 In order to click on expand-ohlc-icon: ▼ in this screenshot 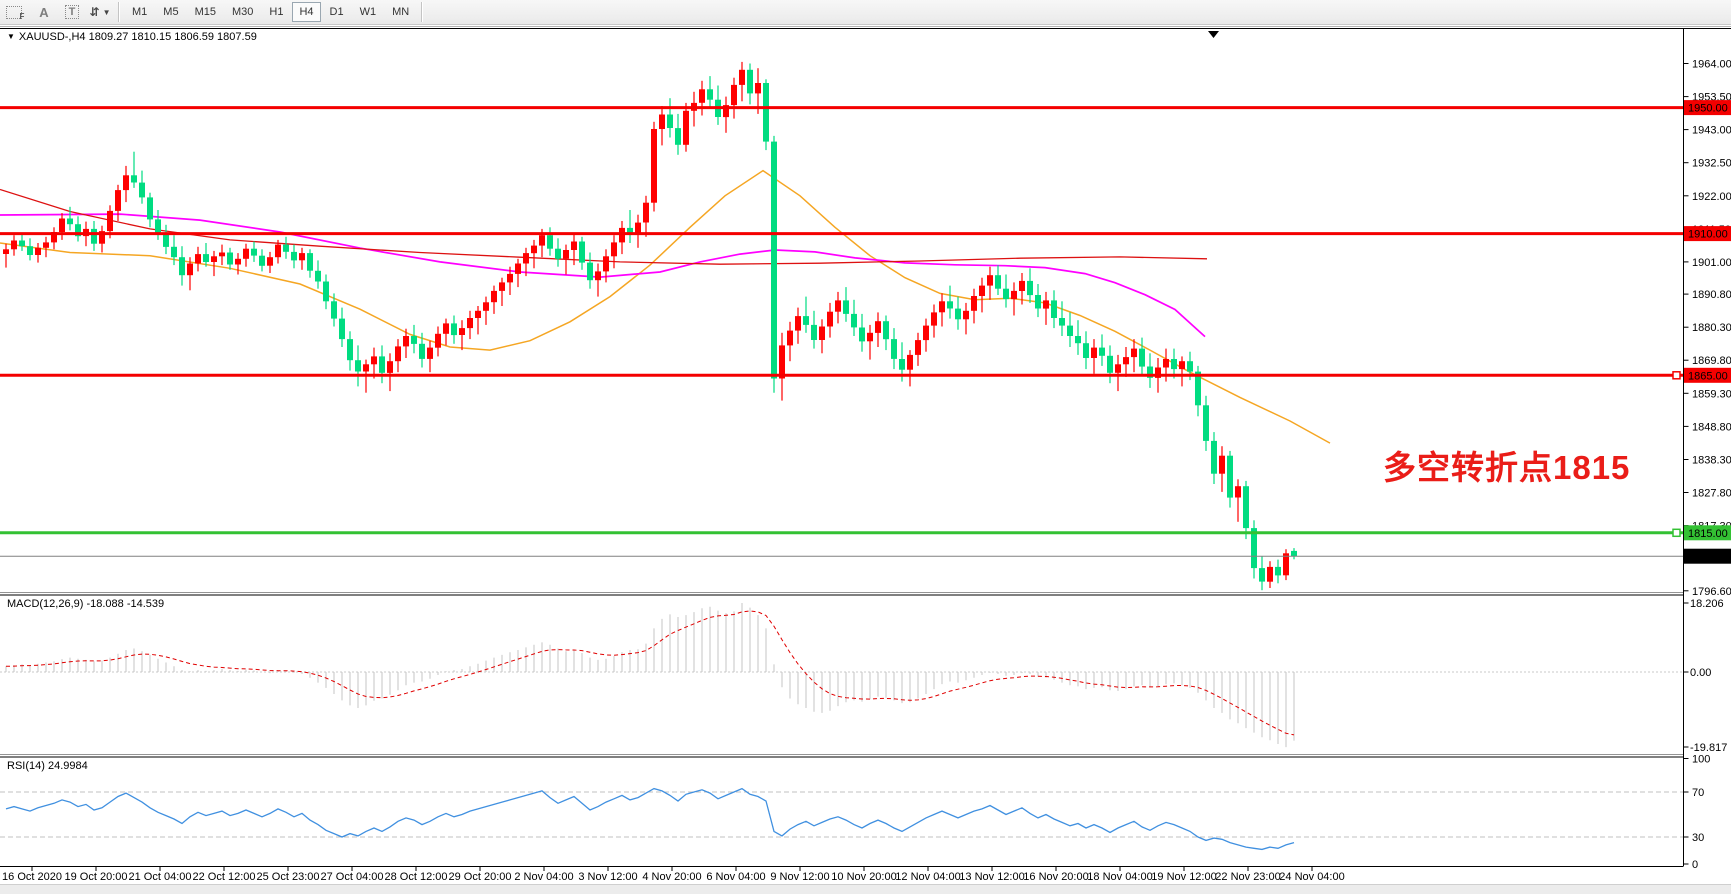, I will do `click(11, 36)`.